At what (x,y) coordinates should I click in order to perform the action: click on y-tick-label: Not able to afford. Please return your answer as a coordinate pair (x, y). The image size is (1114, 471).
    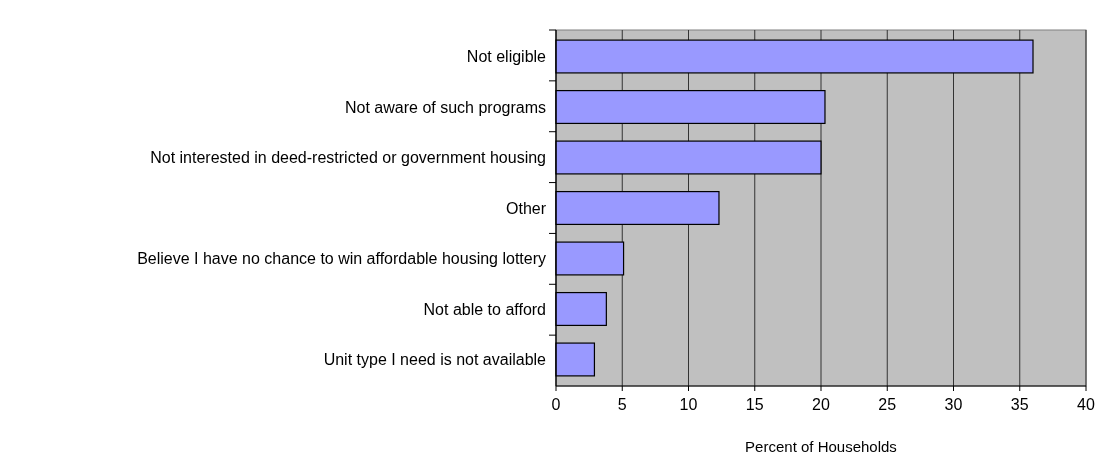
    Looking at the image, I should click on (484, 309).